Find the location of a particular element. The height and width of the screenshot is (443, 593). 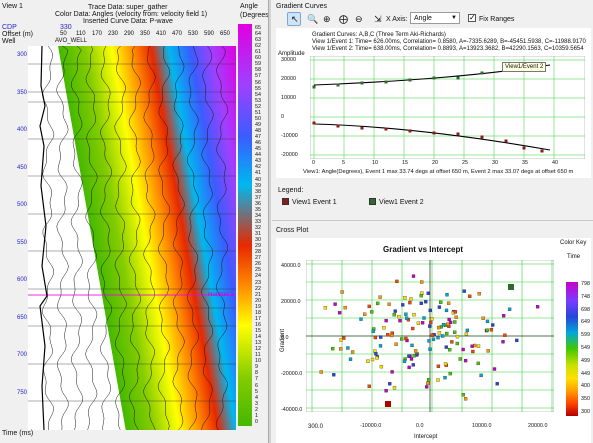

time-color-bar is located at coordinates (572, 349).